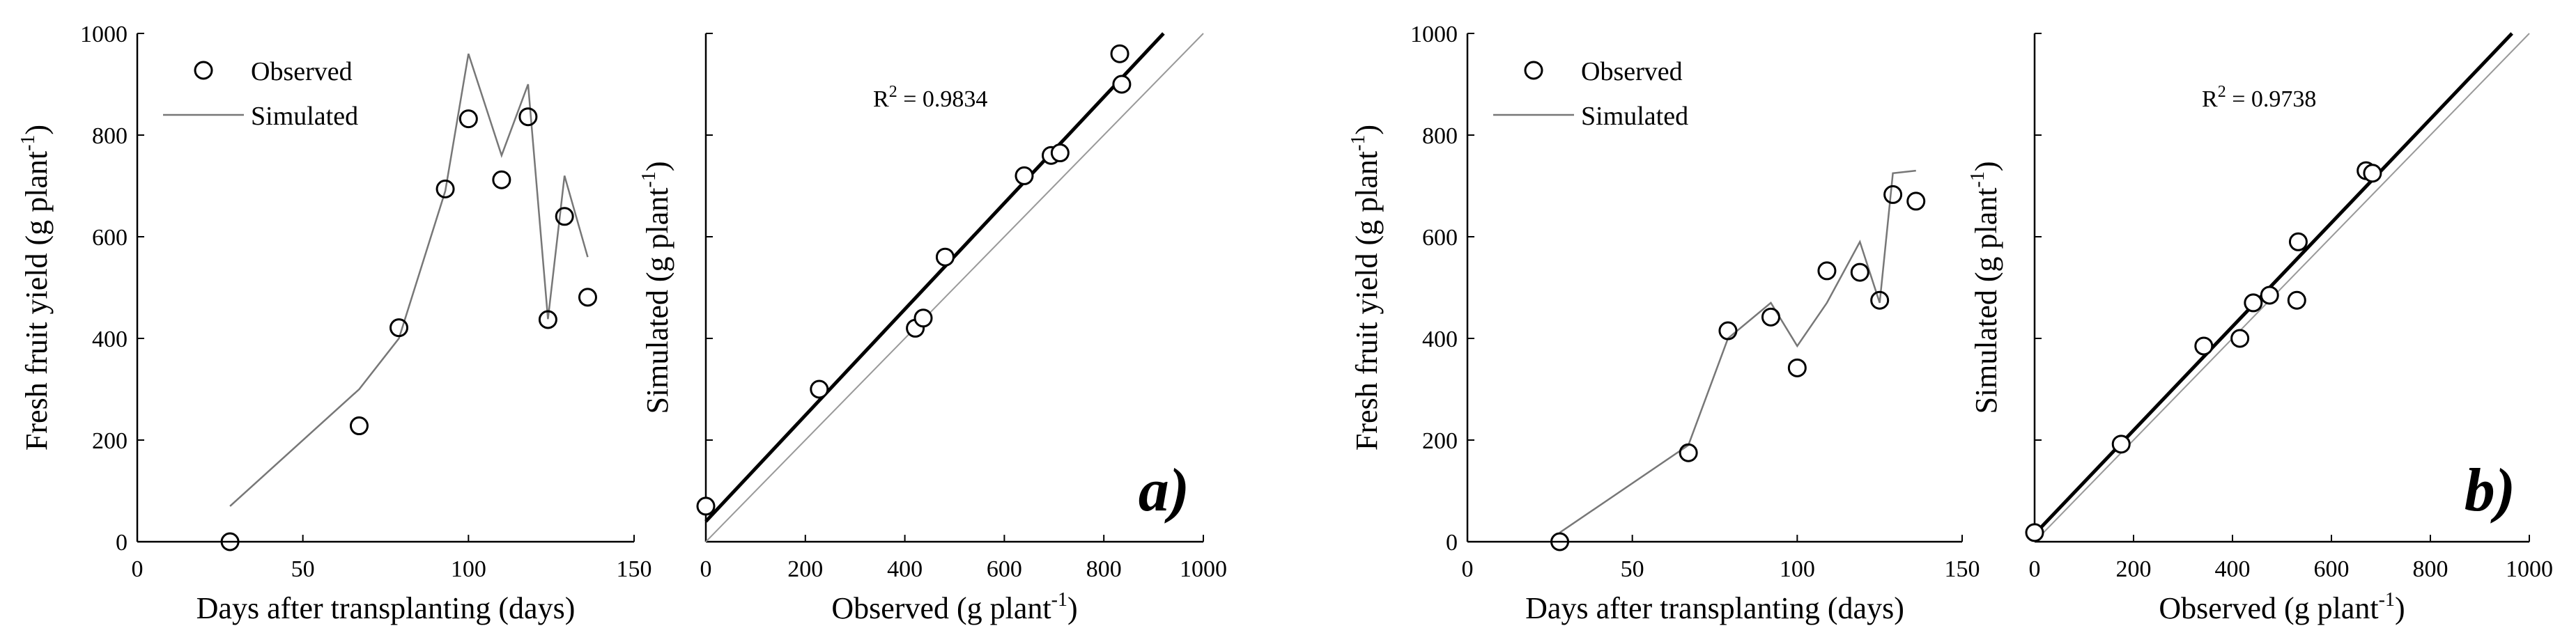  What do you see at coordinates (37, 301) in the screenshot?
I see `y-axis-label-text: Fresh fruit yield (g plant` at bounding box center [37, 301].